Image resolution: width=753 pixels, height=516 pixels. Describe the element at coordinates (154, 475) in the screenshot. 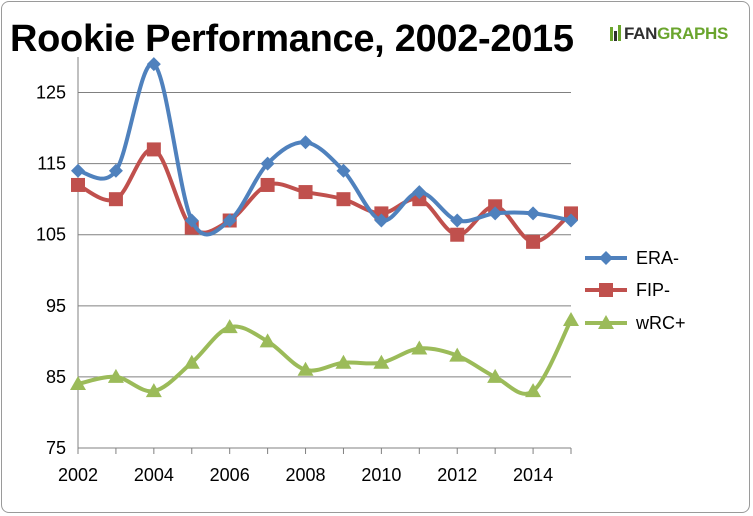

I see `x-tick-label: 2004` at that location.